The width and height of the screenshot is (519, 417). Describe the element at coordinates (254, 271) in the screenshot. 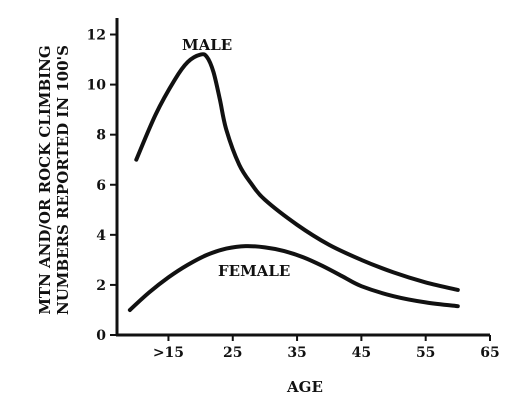

I see `series-label-female: FEMALE` at that location.